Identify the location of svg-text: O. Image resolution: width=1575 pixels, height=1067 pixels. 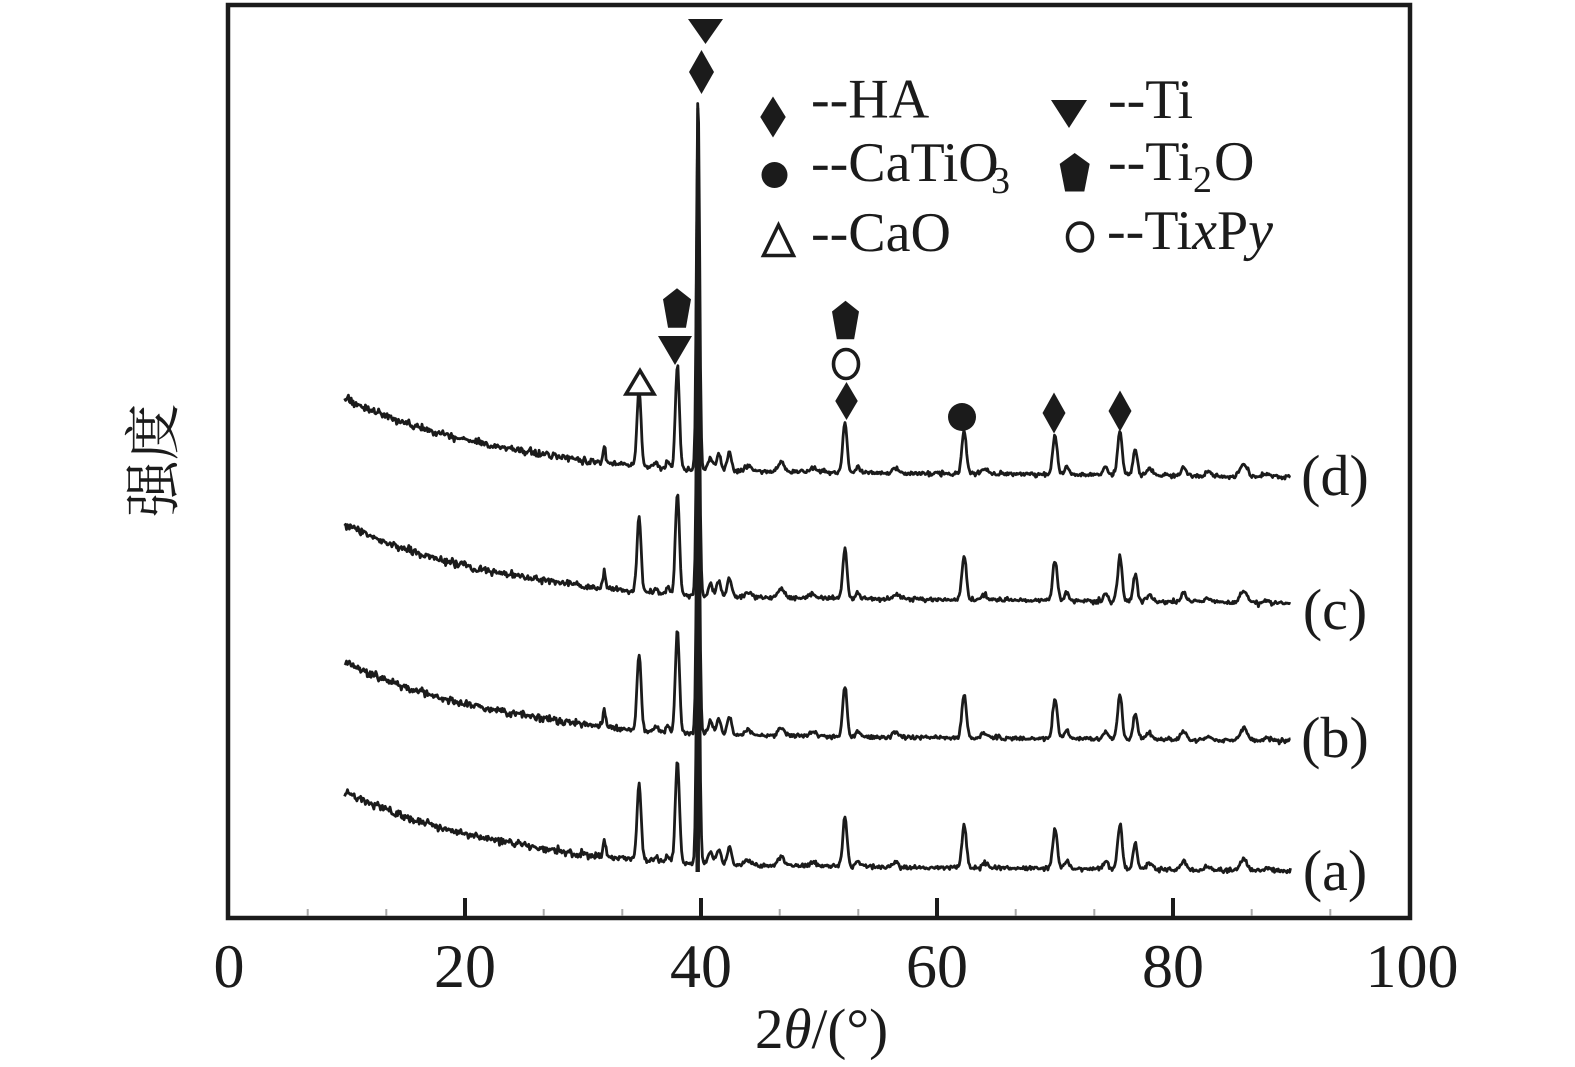
(1234, 162).